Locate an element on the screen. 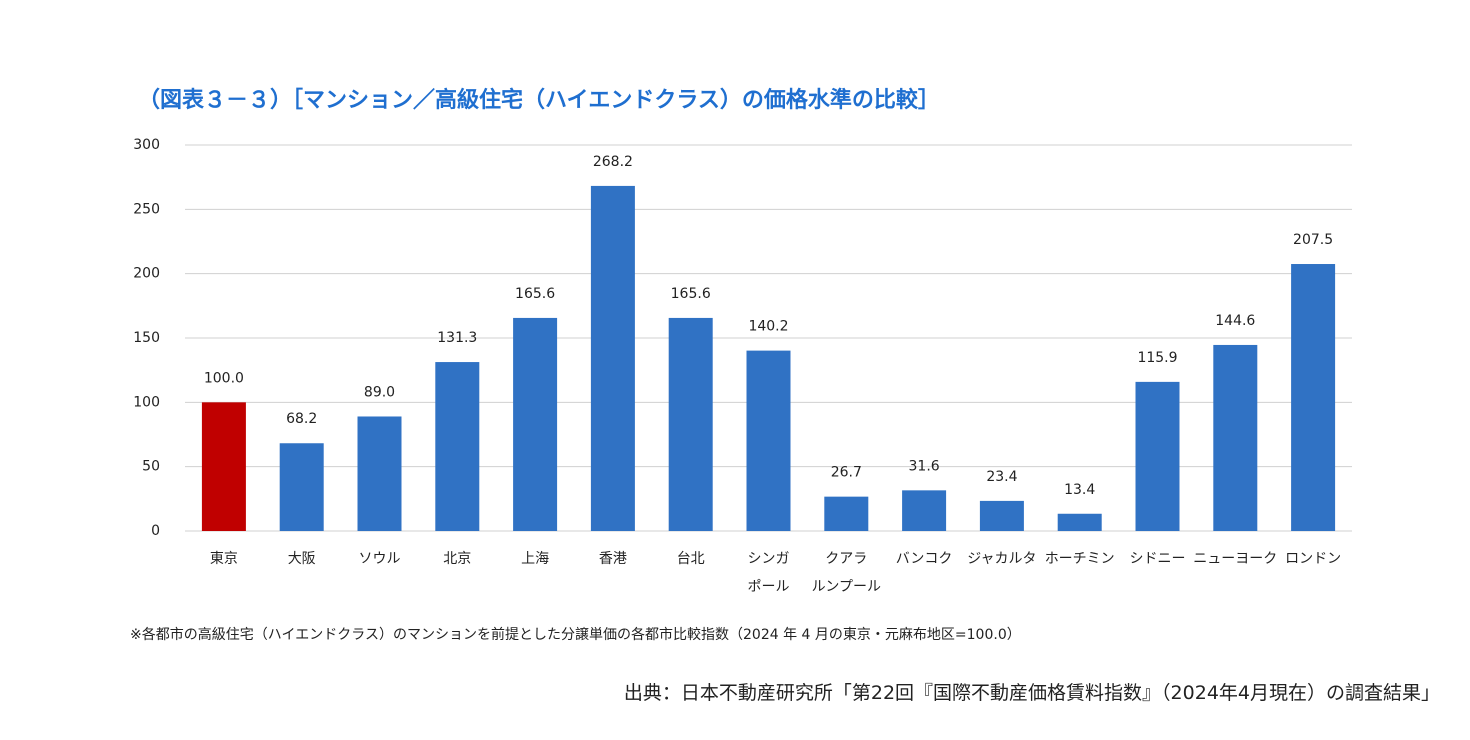 Image resolution: width=1470 pixels, height=740 pixels. x-tick-label: シドニー is located at coordinates (1157, 559).